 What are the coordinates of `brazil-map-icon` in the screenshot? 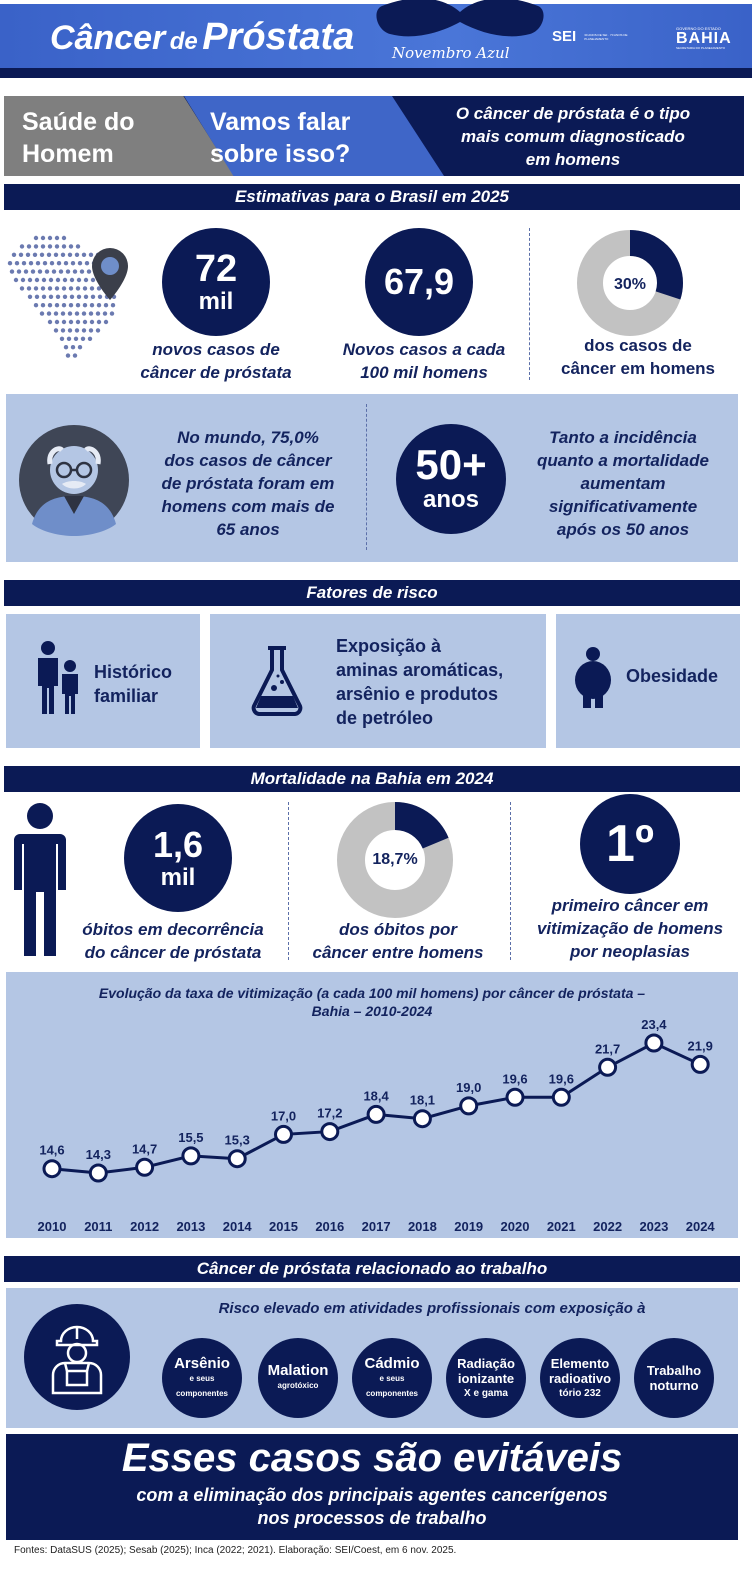 It's located at (67, 296).